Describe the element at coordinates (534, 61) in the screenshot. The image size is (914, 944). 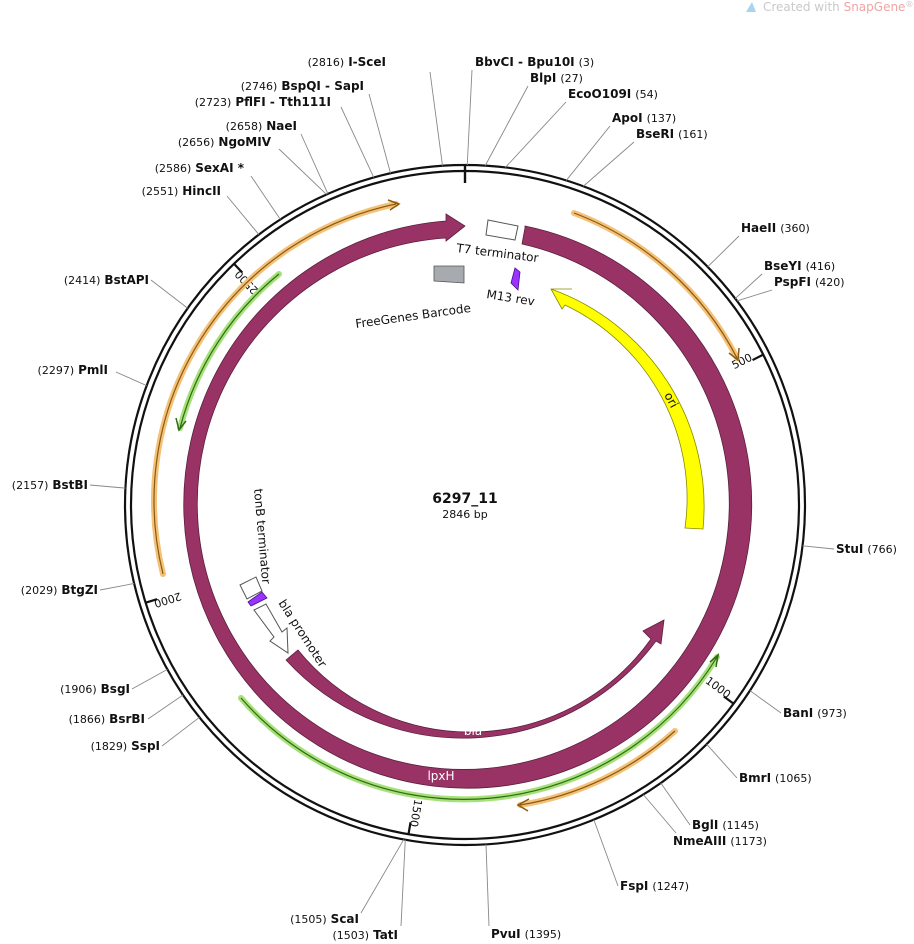
I see `enzyme-label: BbvCI - Bpu10I (3)` at that location.